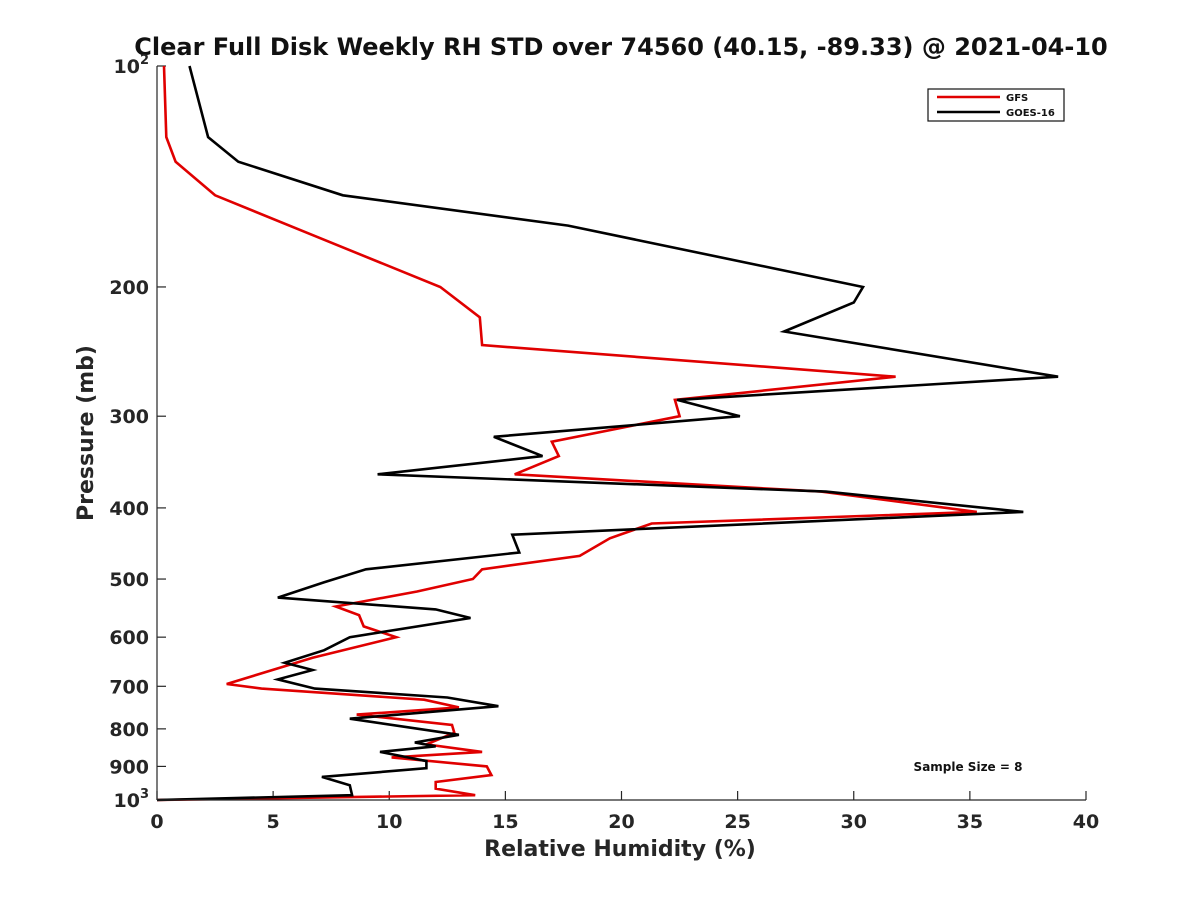 Image resolution: width=1200 pixels, height=900 pixels. What do you see at coordinates (129, 509) in the screenshot?
I see `y-tick-label: 400` at bounding box center [129, 509].